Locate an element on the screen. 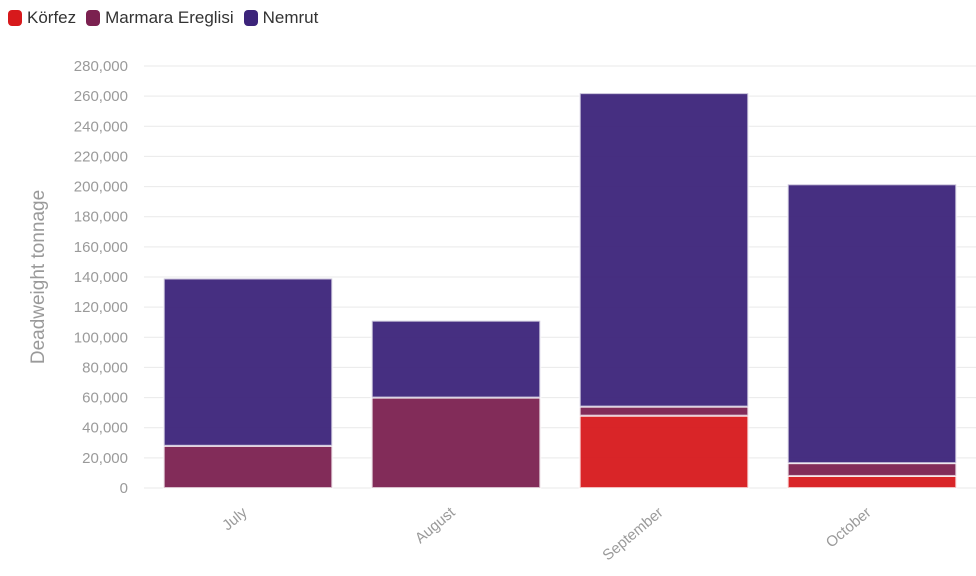 The height and width of the screenshot is (576, 976). x-tick-label: August is located at coordinates (435, 526).